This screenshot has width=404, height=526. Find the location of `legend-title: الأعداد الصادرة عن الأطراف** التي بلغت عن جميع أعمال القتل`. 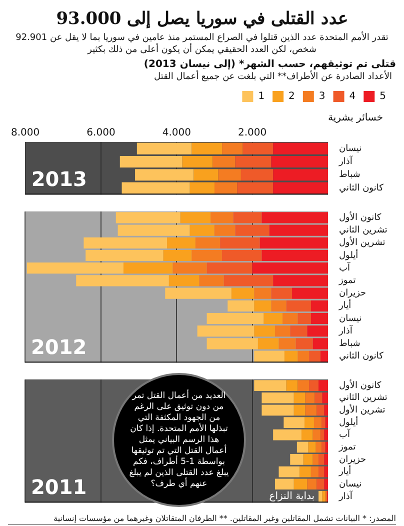

legend-title: الأعداد الصادرة عن الأطراف** التي بلغت عن جميع أعمال القتل is located at coordinates (273, 77).